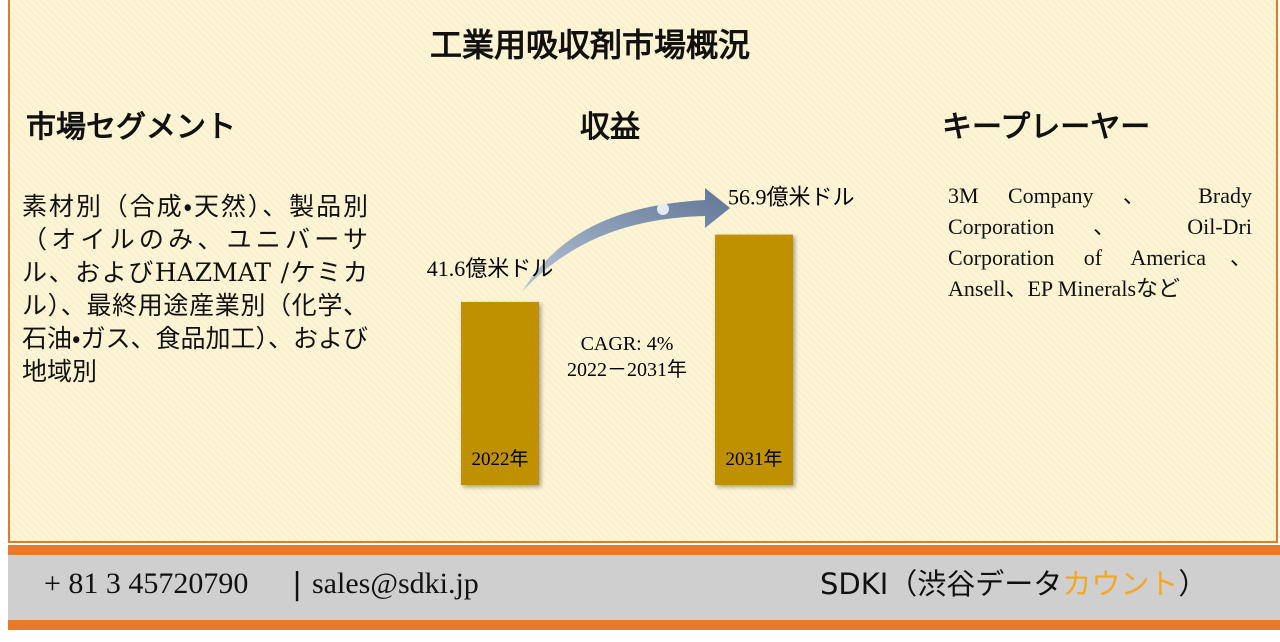 This screenshot has height=642, width=1280. Describe the element at coordinates (663, 209) in the screenshot. I see `arrow-dot` at that location.